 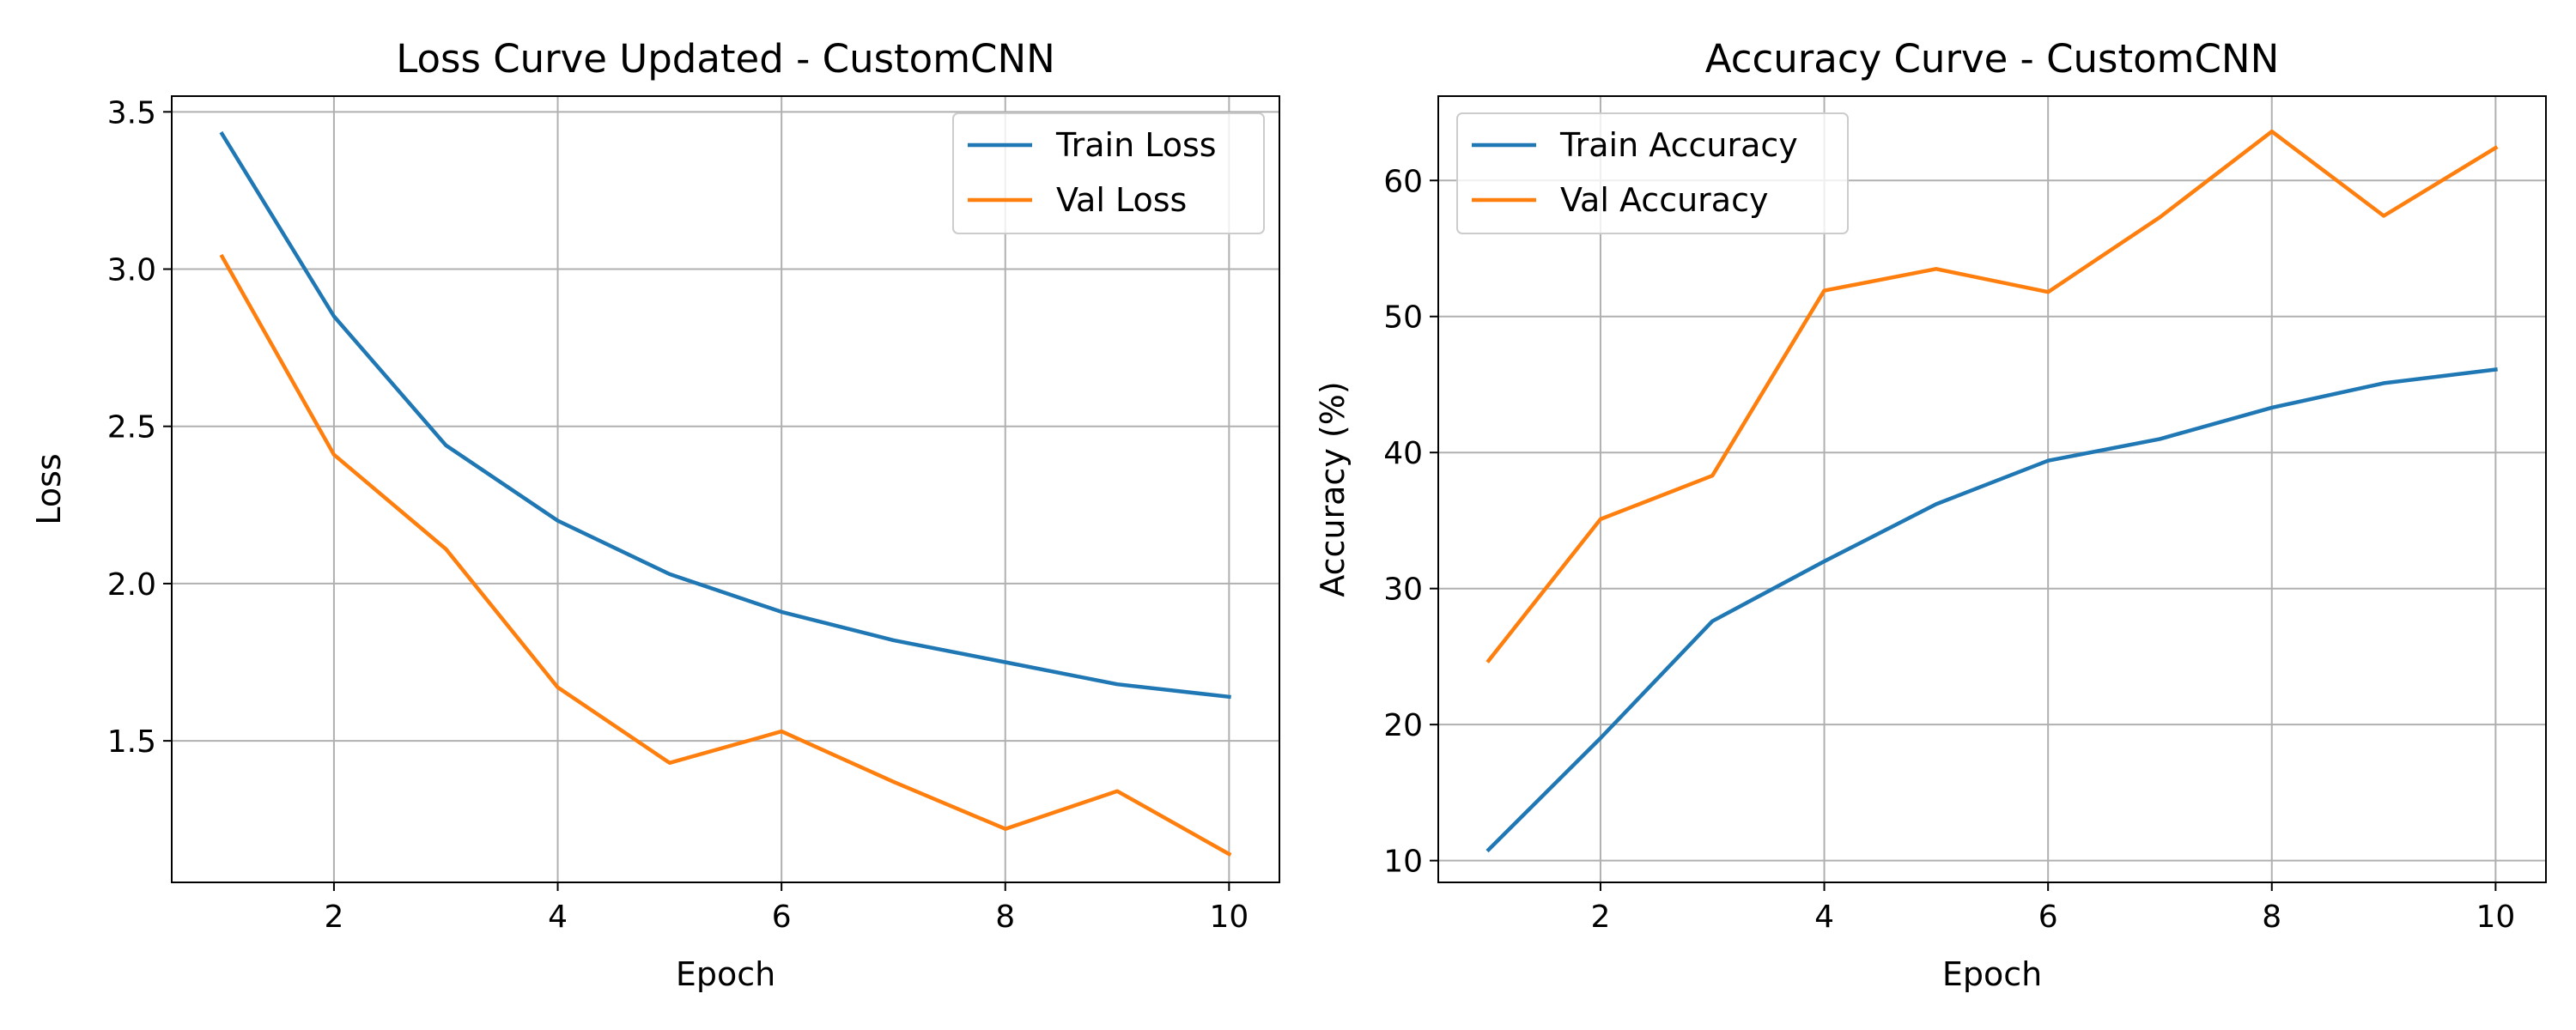 I want to click on y-tick-label: 1.5, so click(x=132, y=742).